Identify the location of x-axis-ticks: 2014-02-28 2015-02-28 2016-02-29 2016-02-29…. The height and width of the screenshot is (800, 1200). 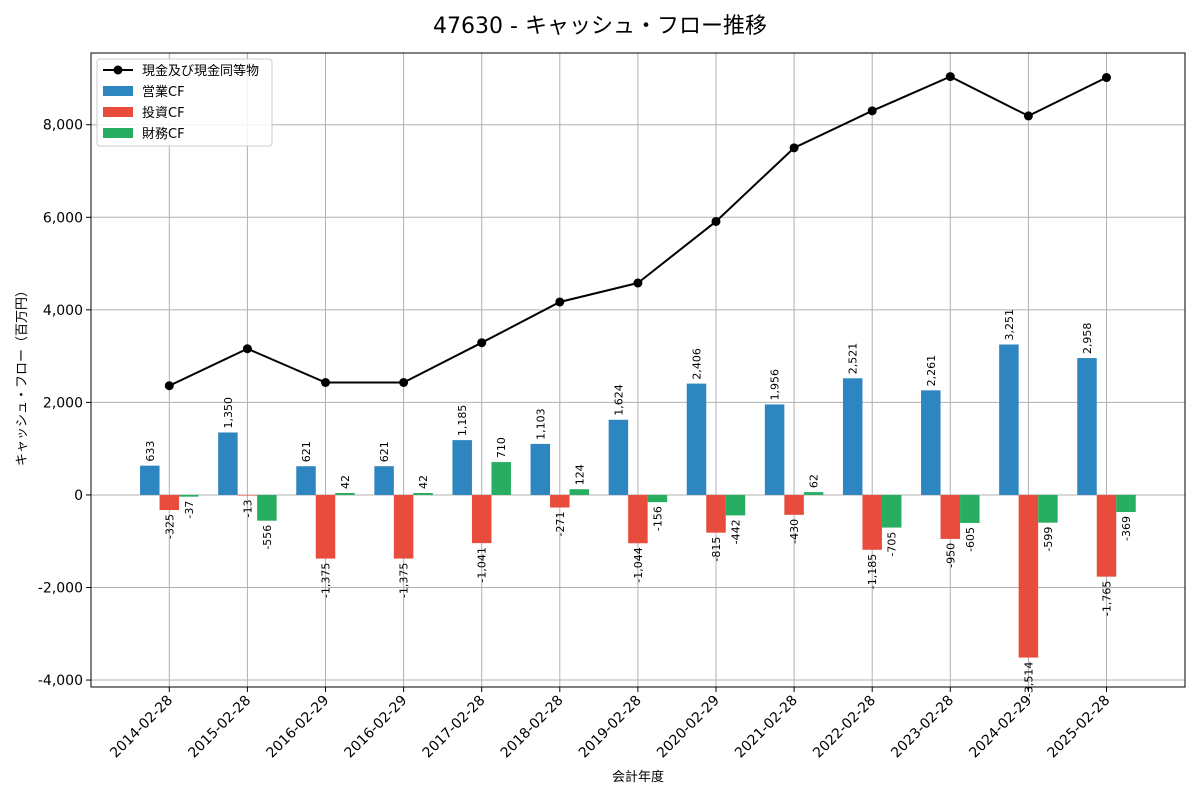
(610, 724).